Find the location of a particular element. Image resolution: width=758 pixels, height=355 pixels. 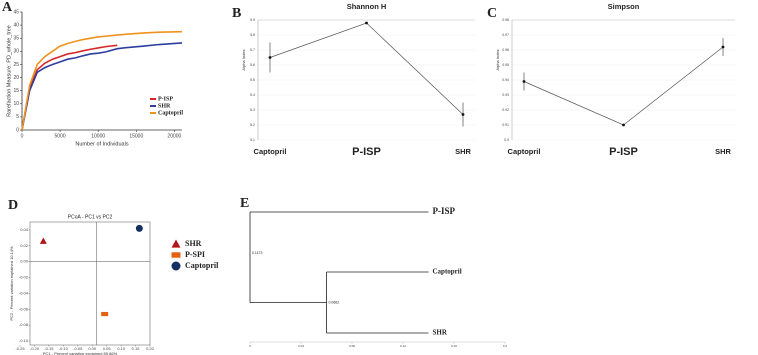

plot-frame is located at coordinates (90, 283).